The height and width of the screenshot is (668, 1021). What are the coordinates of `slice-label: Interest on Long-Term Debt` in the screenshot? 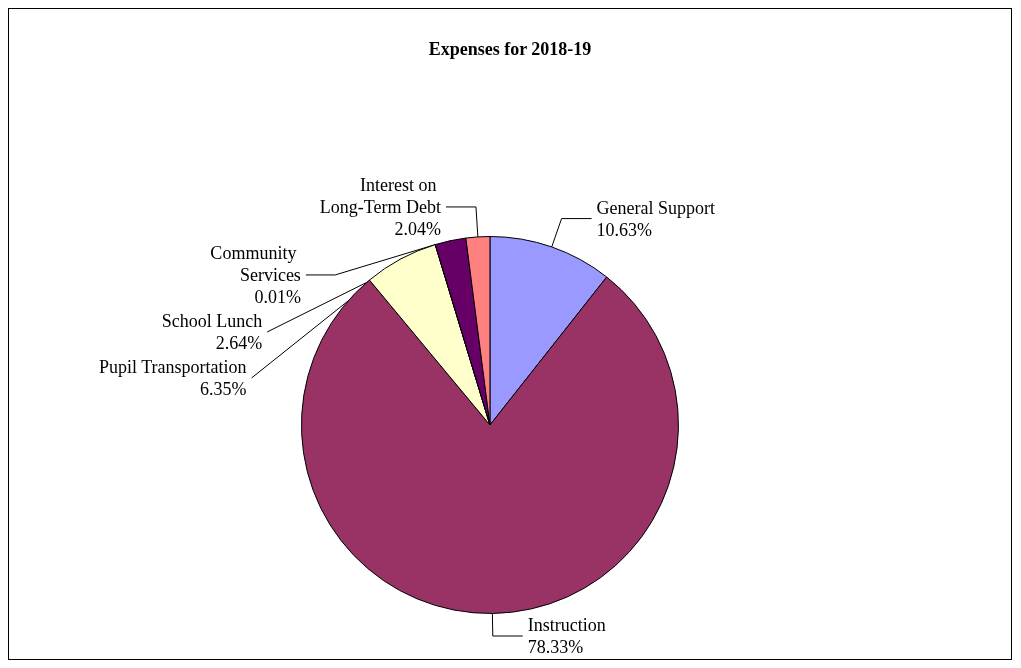 It's located at (380, 195).